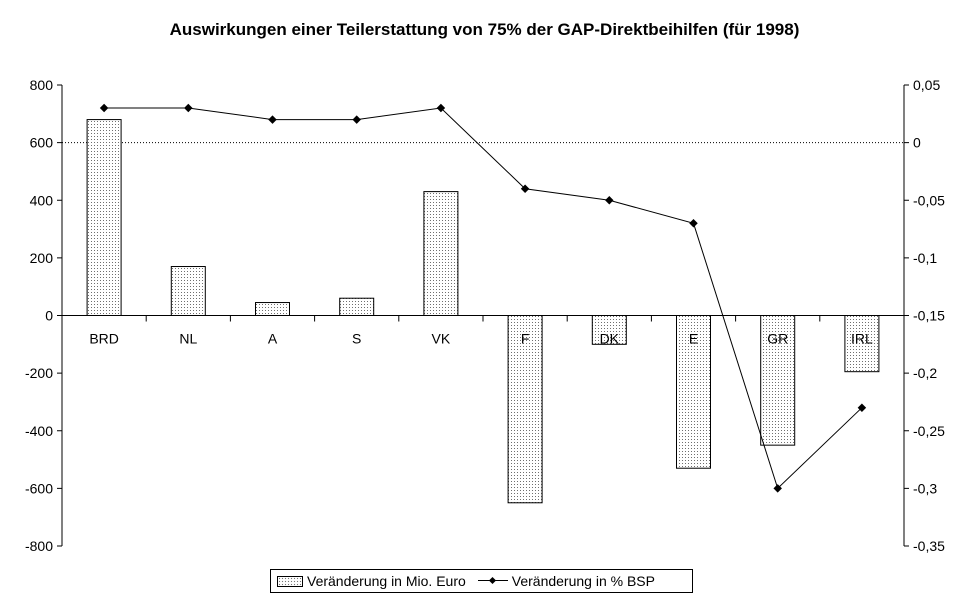 The width and height of the screenshot is (969, 603). I want to click on category-label: A, so click(273, 339).